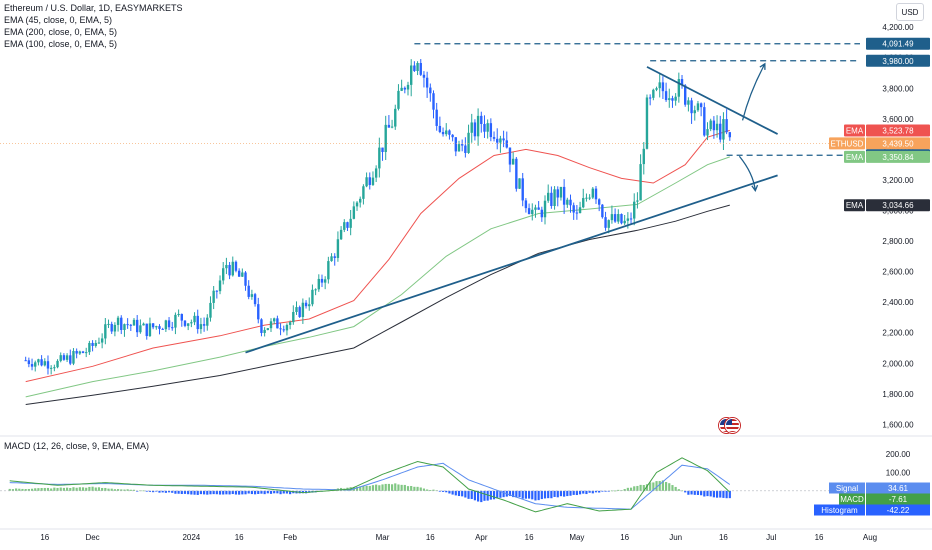  What do you see at coordinates (58, 20) in the screenshot?
I see `ema45-legend: EMA (45, close, 0, EMA, 5)` at bounding box center [58, 20].